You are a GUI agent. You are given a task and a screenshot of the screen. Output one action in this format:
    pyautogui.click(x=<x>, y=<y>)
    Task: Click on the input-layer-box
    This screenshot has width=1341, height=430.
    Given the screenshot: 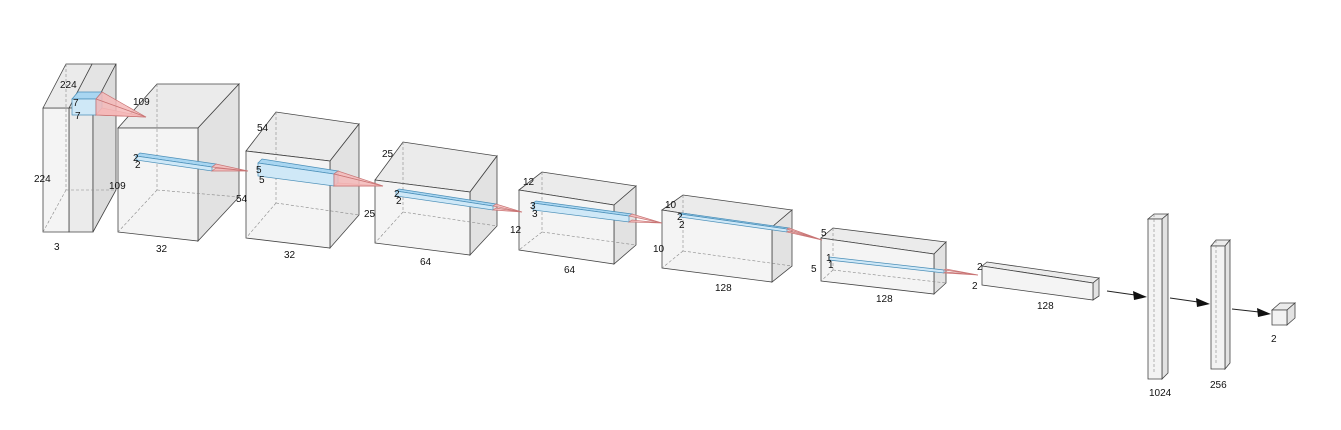 What is the action you would take?
    pyautogui.click(x=79, y=148)
    